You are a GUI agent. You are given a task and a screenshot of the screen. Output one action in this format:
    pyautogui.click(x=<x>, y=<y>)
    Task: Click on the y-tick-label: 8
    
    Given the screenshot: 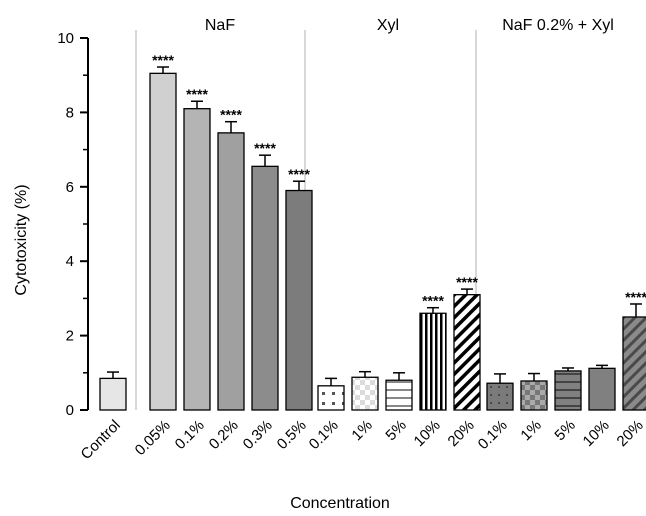 What is the action you would take?
    pyautogui.click(x=70, y=112)
    